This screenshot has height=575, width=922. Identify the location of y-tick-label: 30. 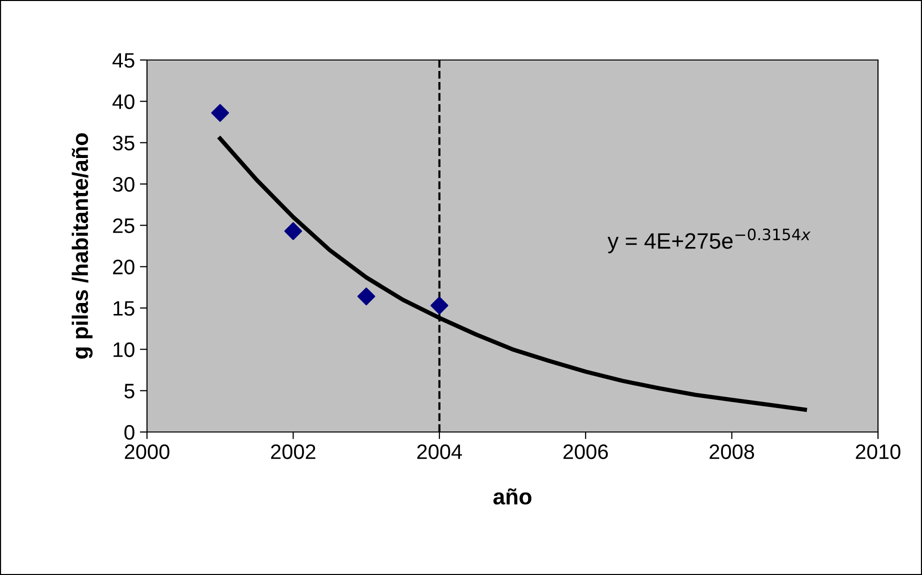
(123, 184).